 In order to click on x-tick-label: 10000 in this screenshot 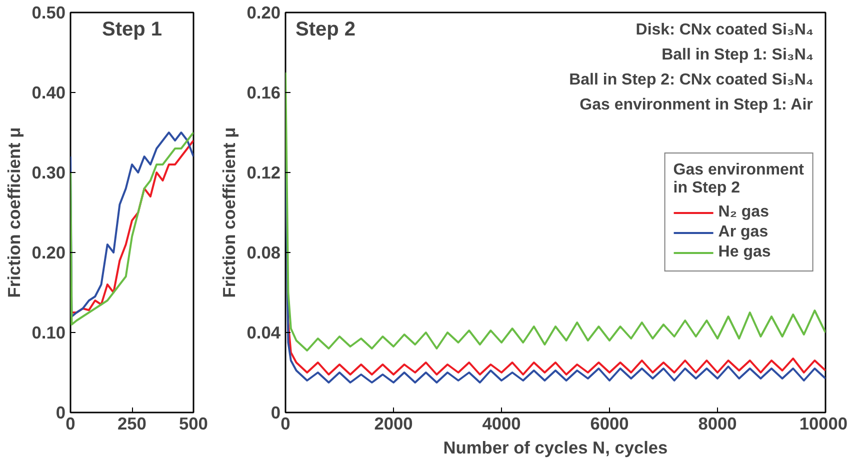, I will do `click(823, 424)`.